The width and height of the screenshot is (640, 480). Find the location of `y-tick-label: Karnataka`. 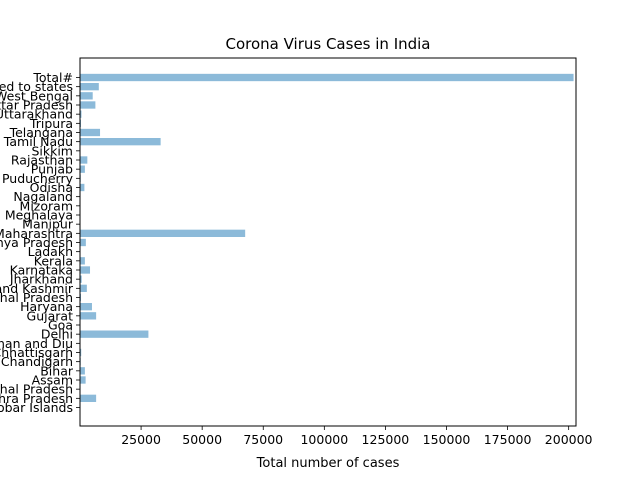

y-tick-label: Karnataka is located at coordinates (41, 270).